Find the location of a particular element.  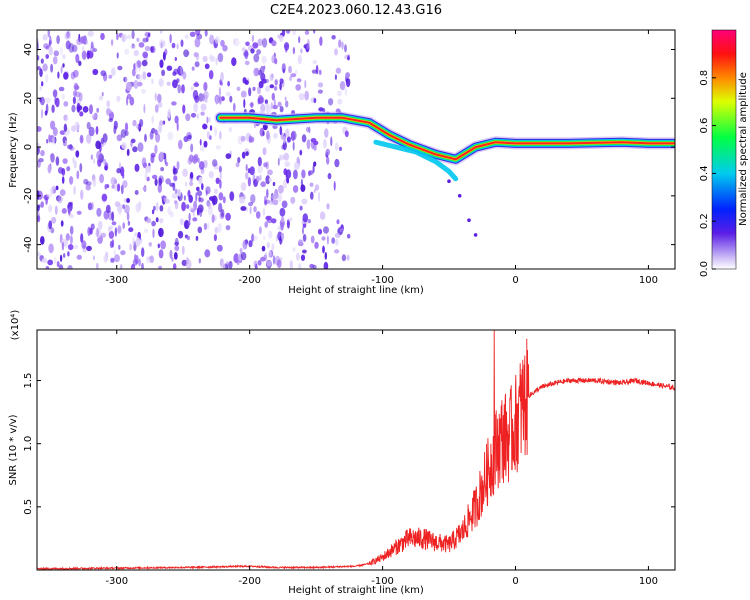

colorbar-tick-label: 0.8 is located at coordinates (704, 78).